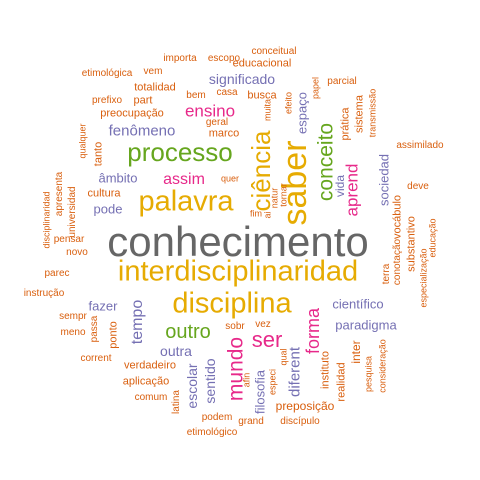 The width and height of the screenshot is (480, 480). Describe the element at coordinates (288, 103) in the screenshot. I see `word: efeito` at that location.